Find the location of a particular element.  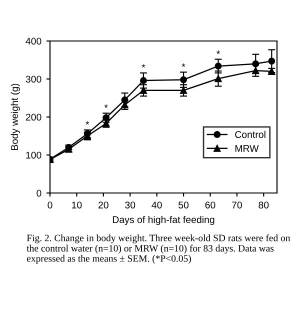

y-tick-label: 300 is located at coordinates (34, 79).